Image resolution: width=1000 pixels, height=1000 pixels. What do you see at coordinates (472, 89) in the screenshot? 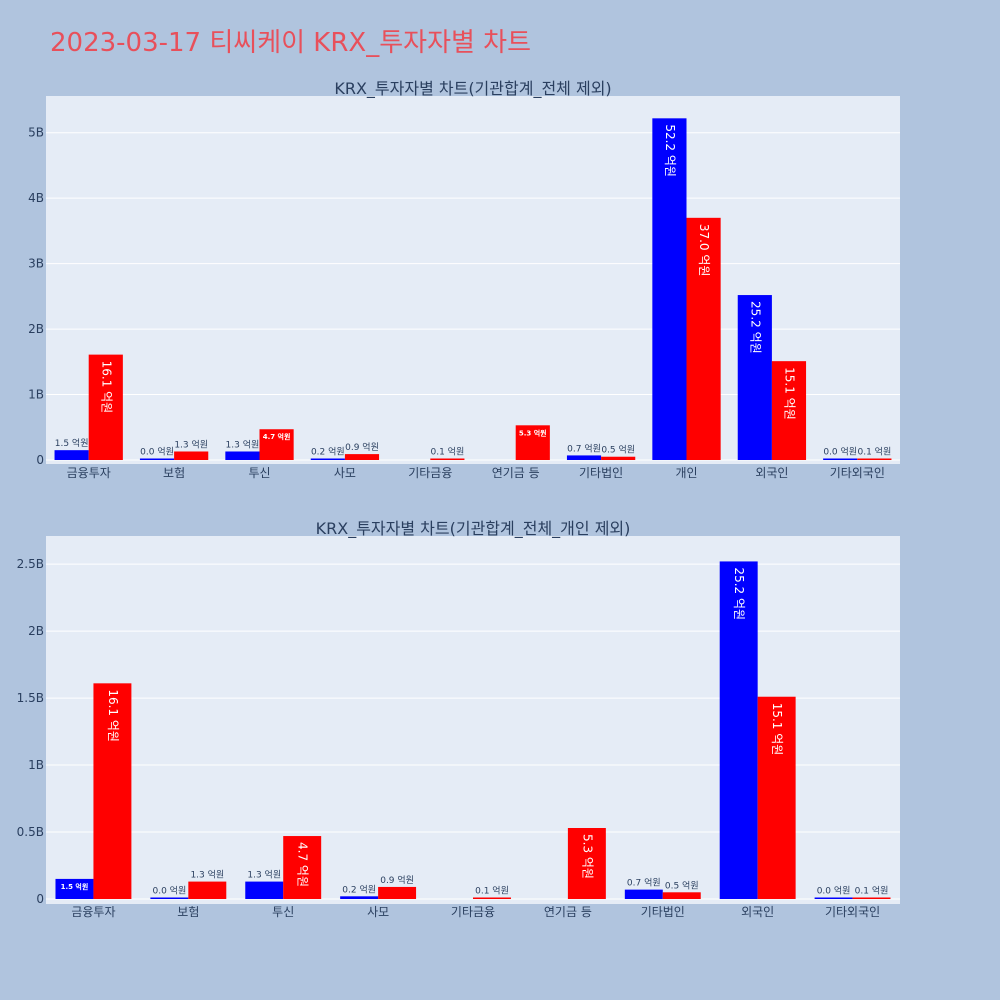
I see `chart-title: KRX_투자자별 차트(기관합계_전체 제외)` at bounding box center [472, 89].